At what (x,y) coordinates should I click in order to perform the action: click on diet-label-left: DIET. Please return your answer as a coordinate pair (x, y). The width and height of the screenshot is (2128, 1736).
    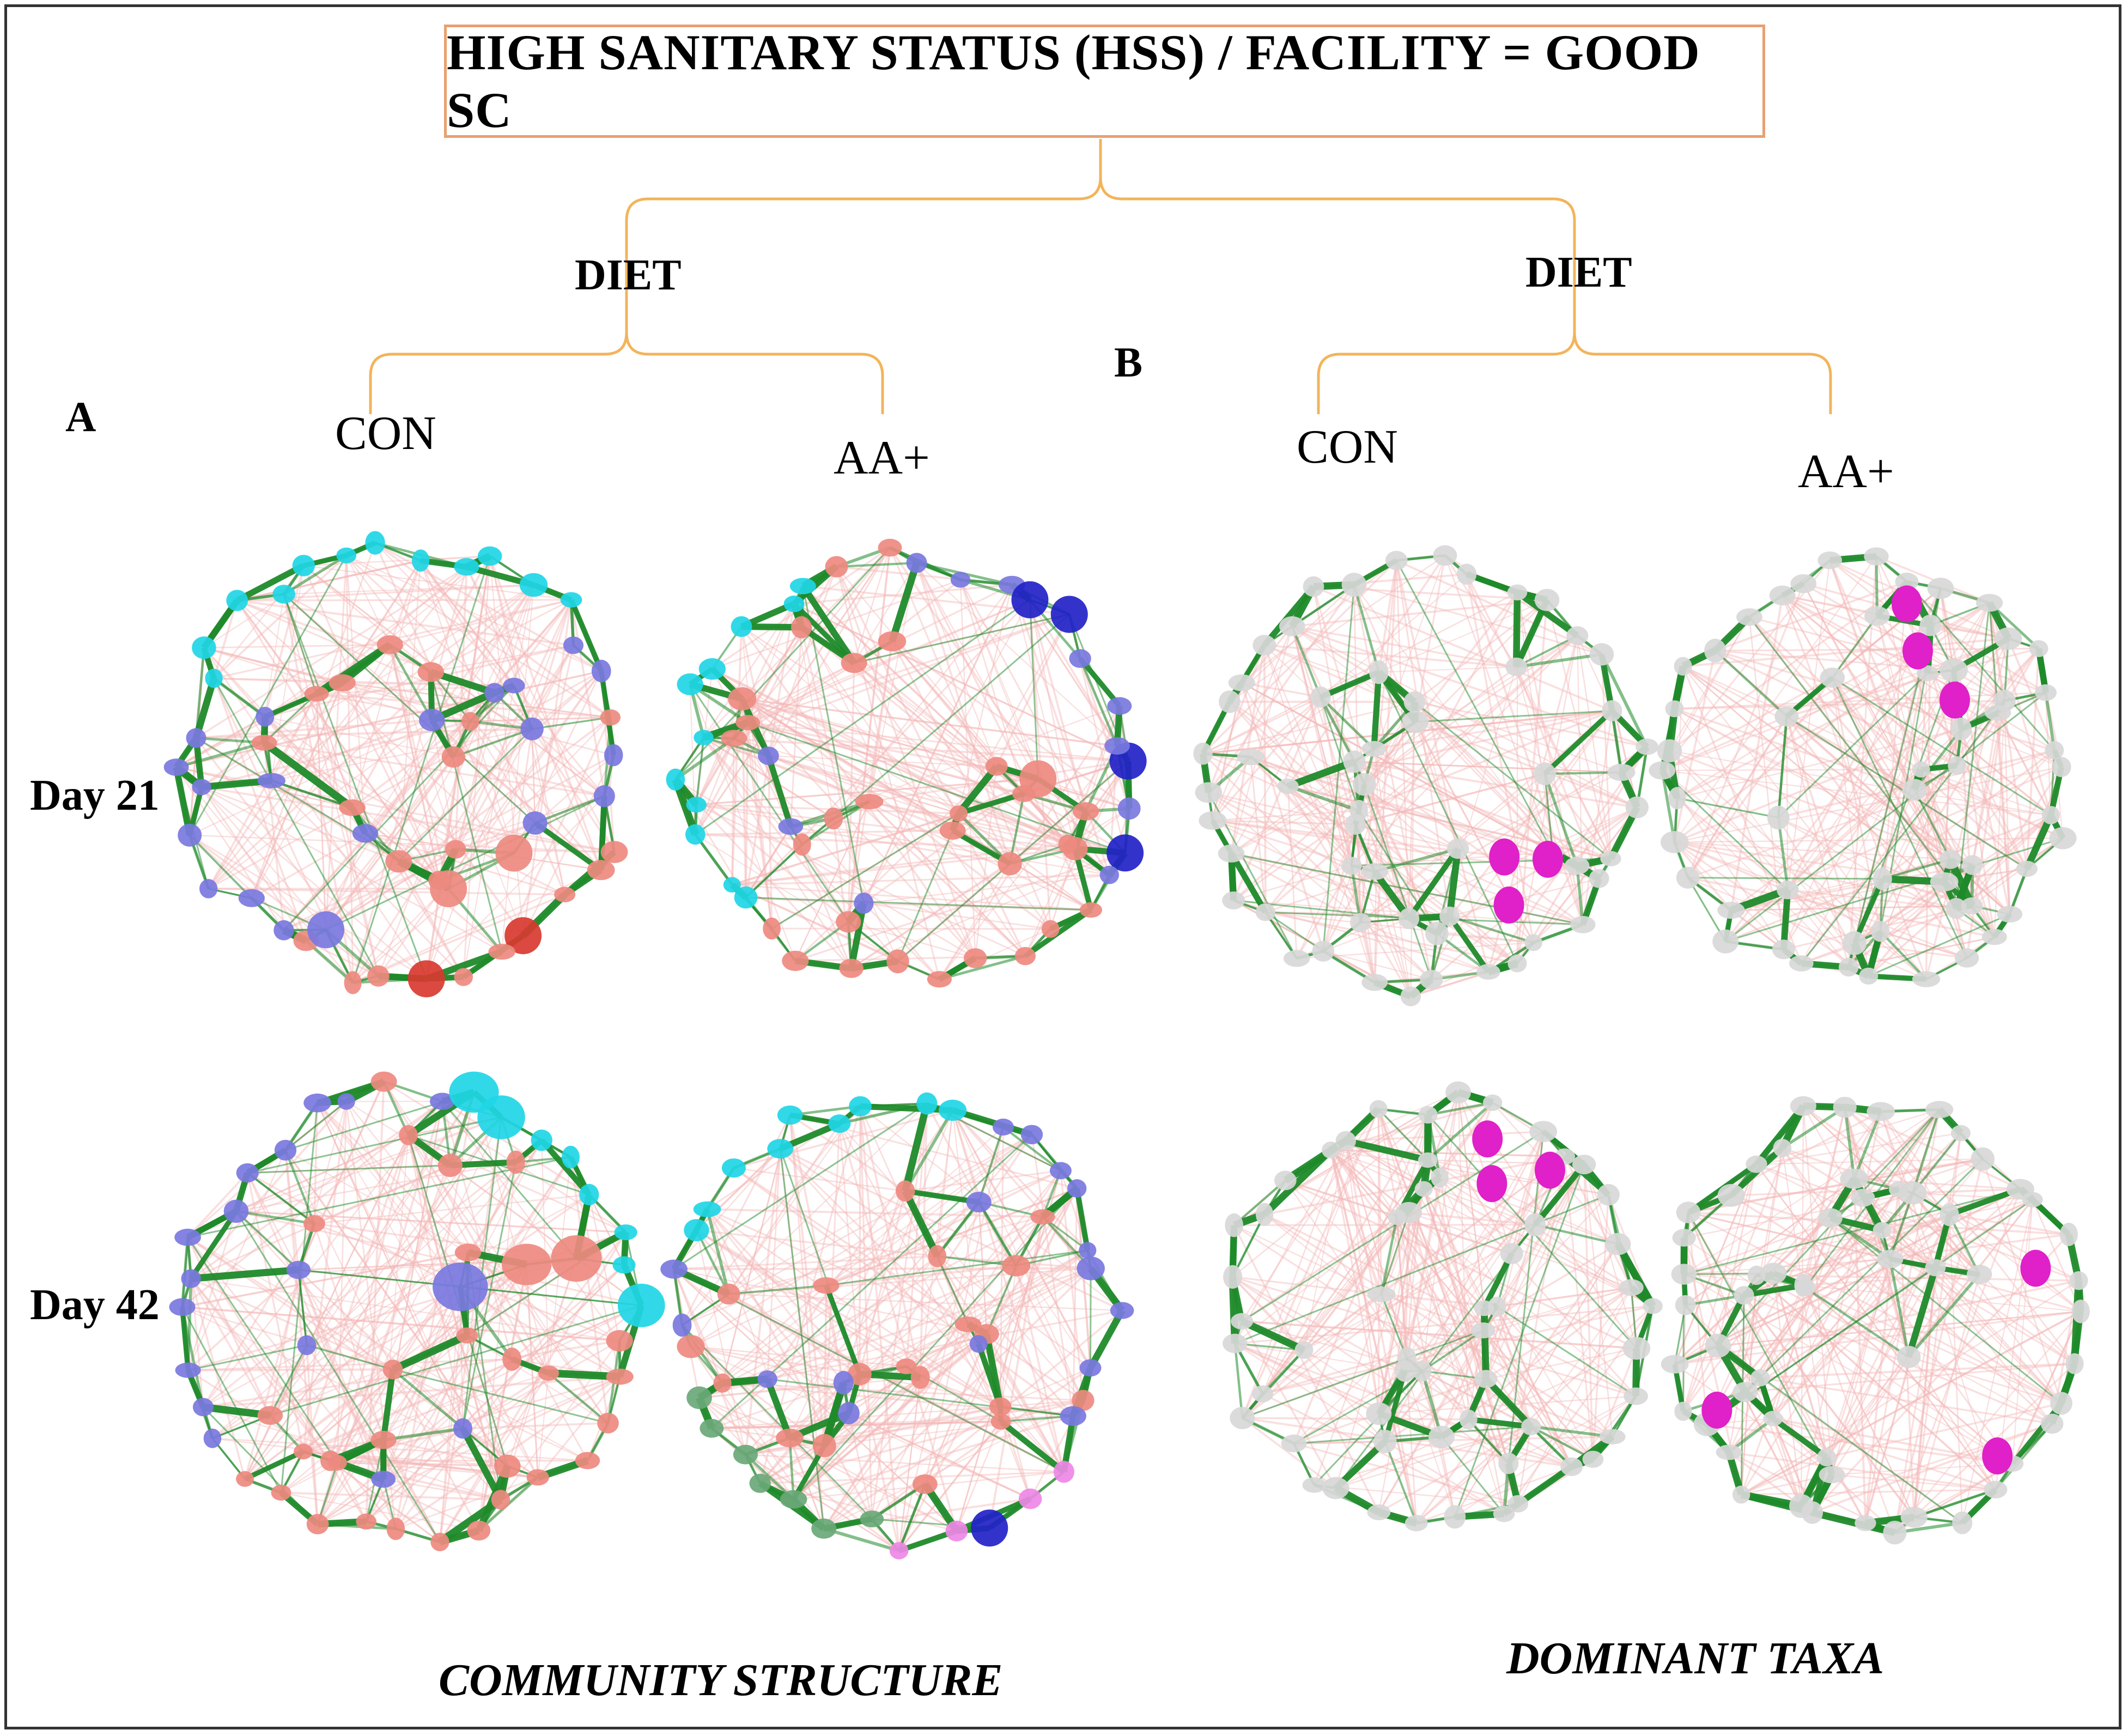
    Looking at the image, I should click on (628, 275).